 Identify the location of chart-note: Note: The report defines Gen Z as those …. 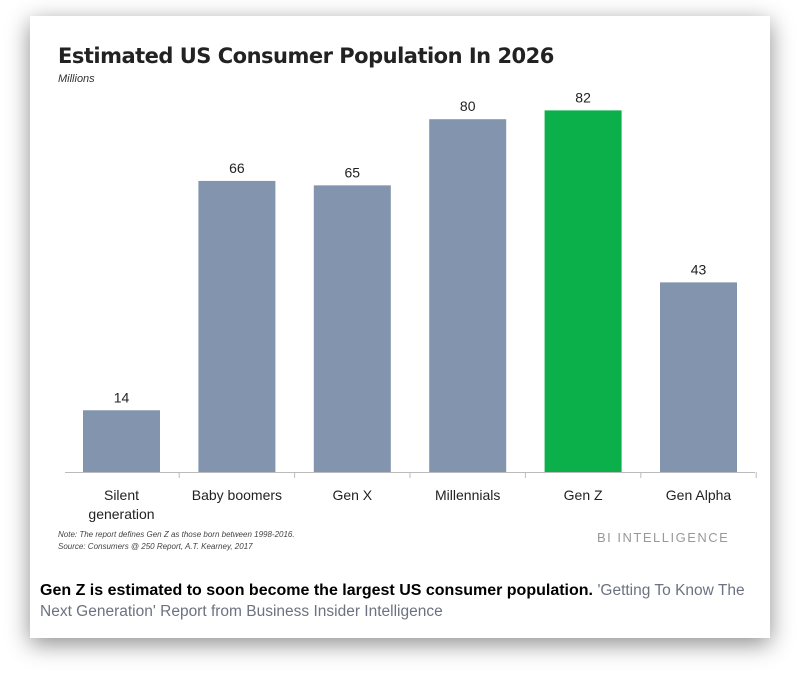
(176, 534).